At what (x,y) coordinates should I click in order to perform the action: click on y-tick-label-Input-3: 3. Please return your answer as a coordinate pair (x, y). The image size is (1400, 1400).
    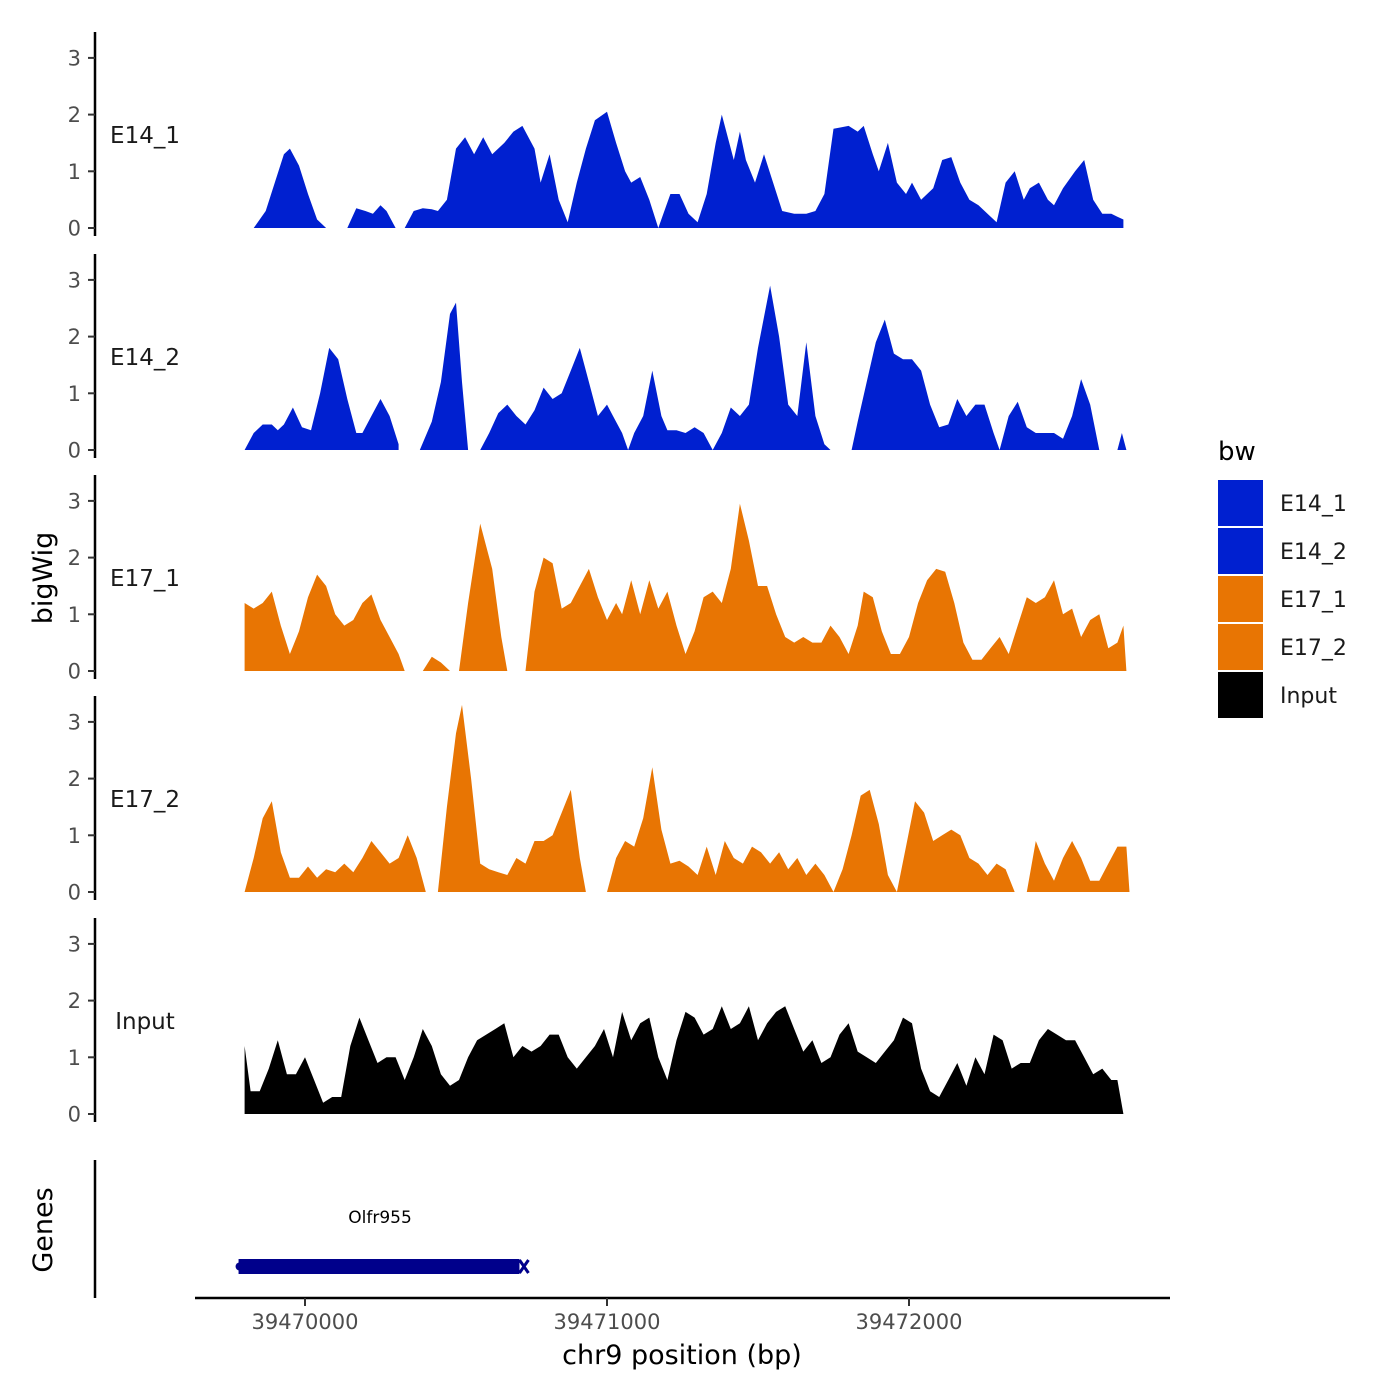
    Looking at the image, I should click on (74, 944).